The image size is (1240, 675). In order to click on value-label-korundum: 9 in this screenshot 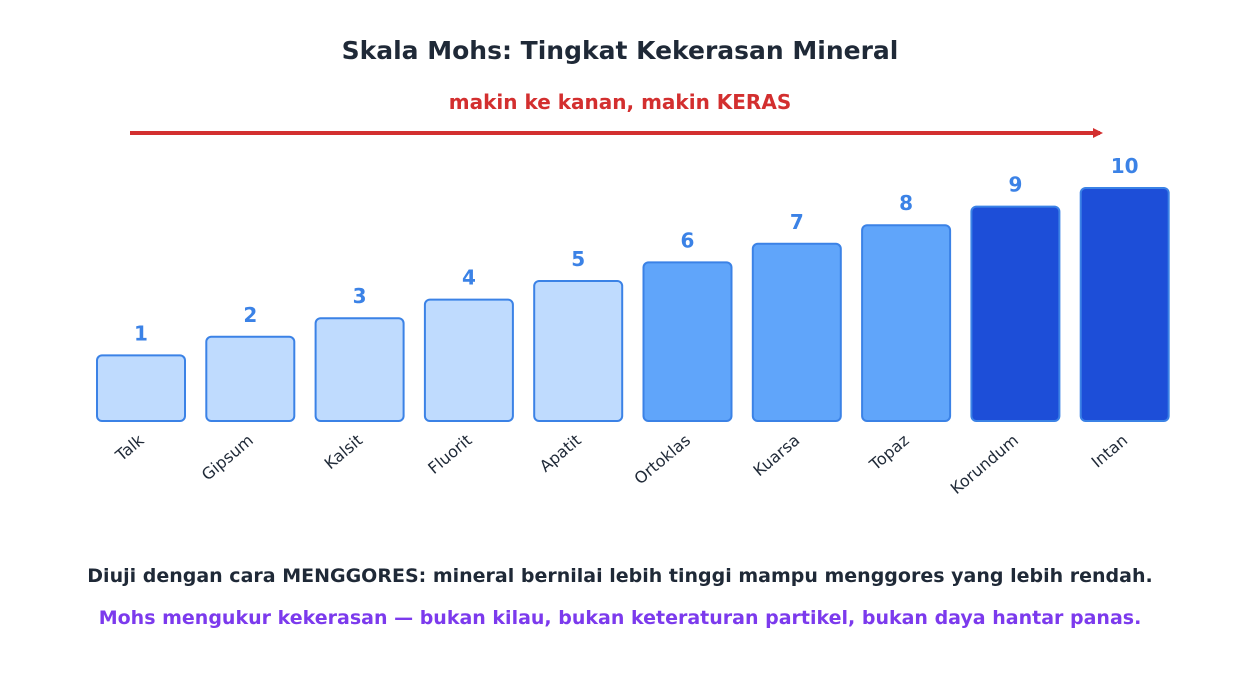, I will do `click(1015, 185)`.